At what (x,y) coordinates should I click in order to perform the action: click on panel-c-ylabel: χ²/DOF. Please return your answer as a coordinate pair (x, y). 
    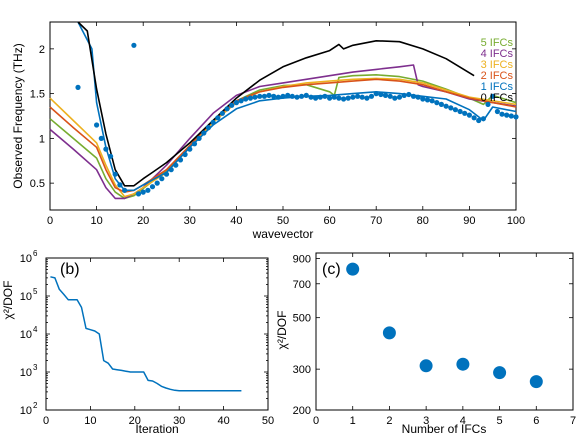
    Looking at the image, I should click on (282, 330).